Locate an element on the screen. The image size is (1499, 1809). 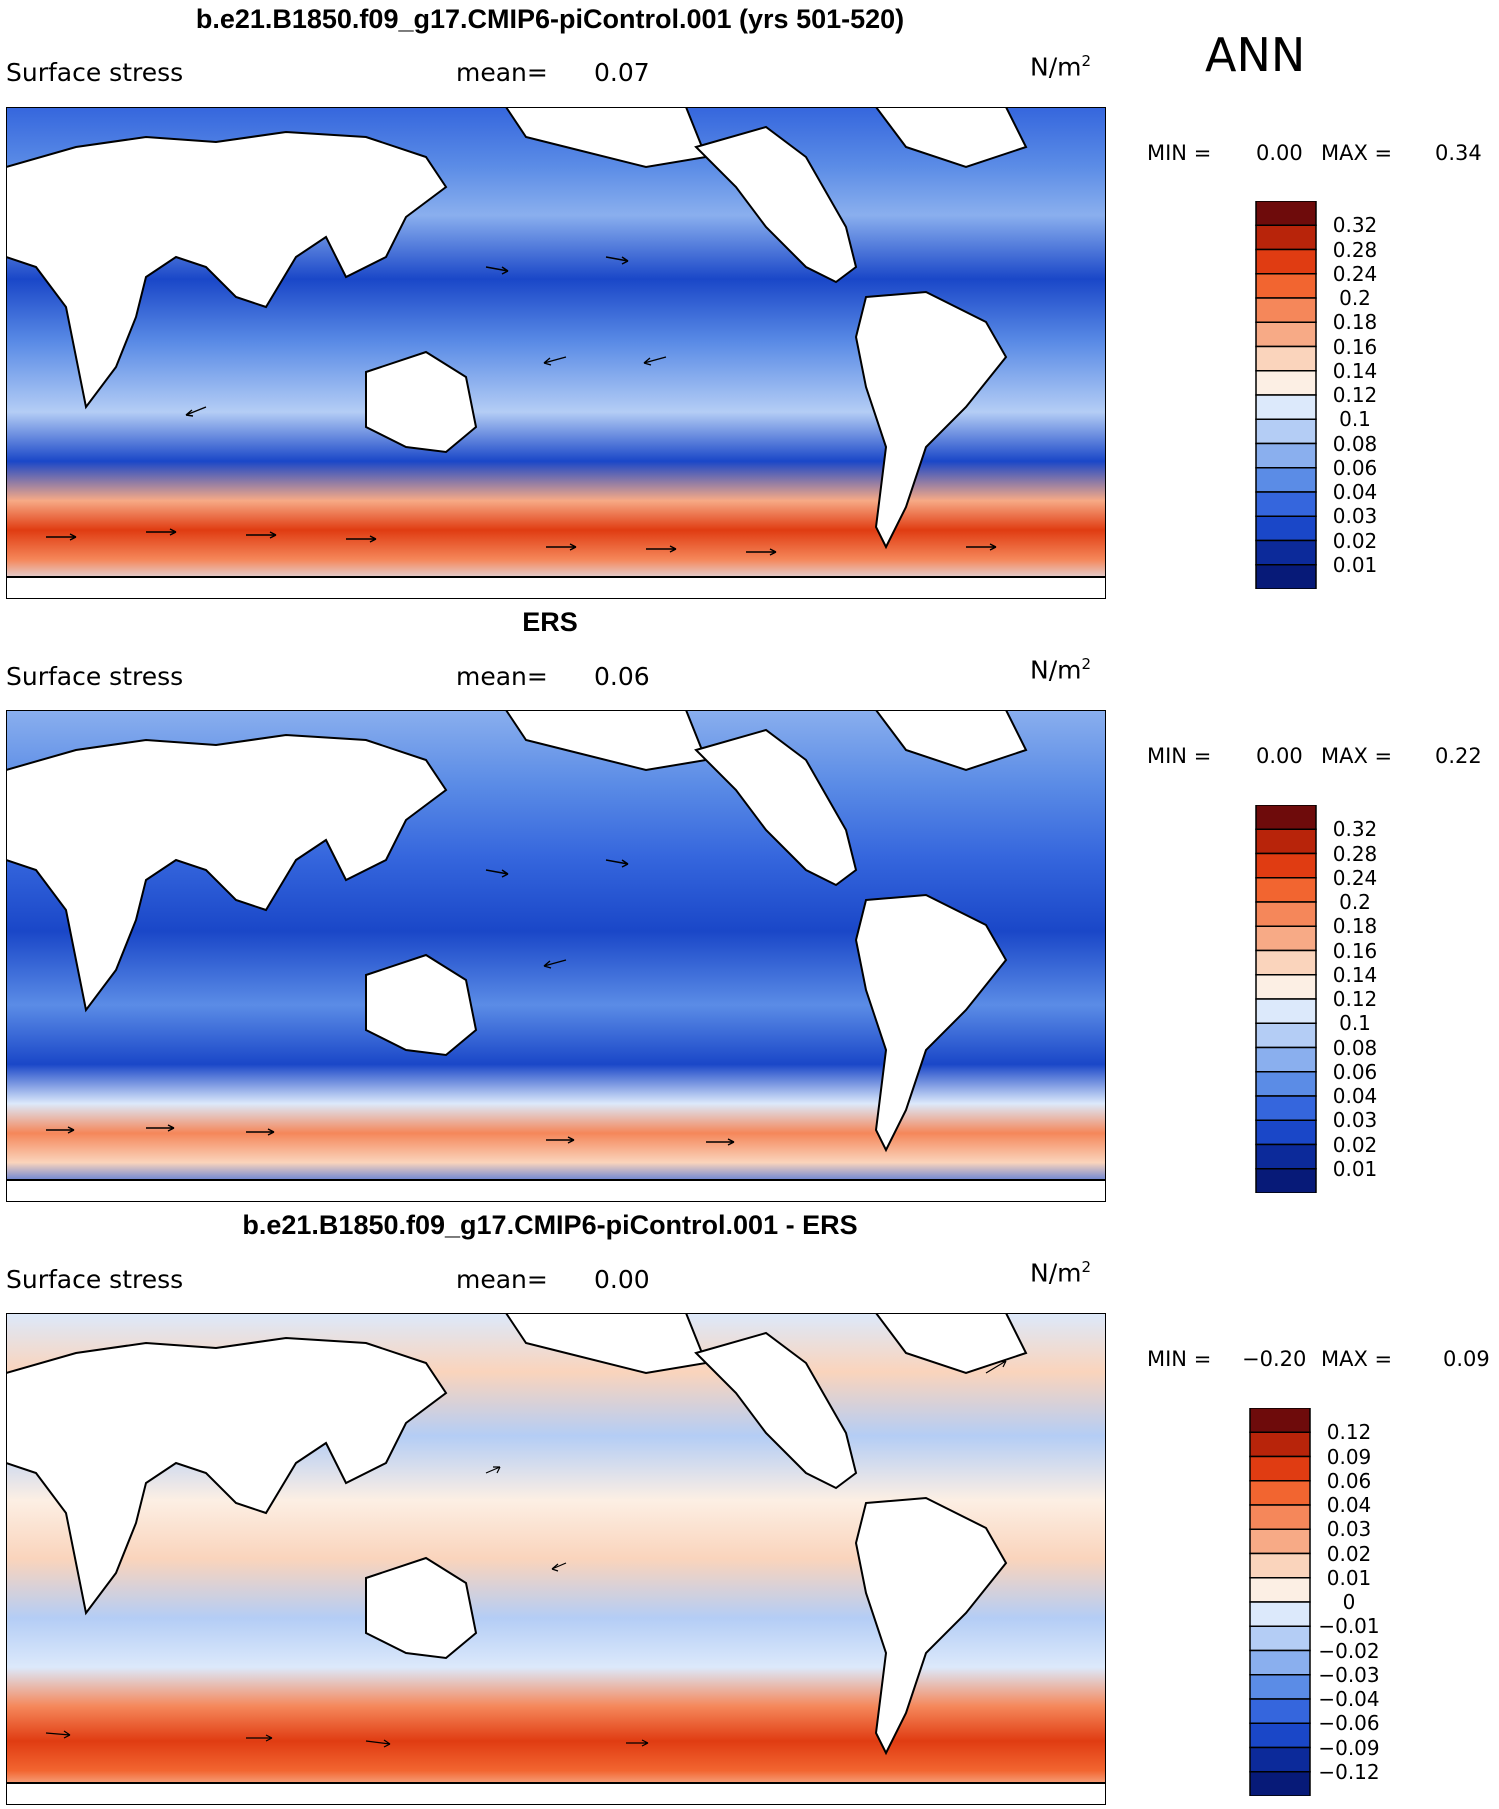
panel-3-min-label: MIN = is located at coordinates (1179, 1359).